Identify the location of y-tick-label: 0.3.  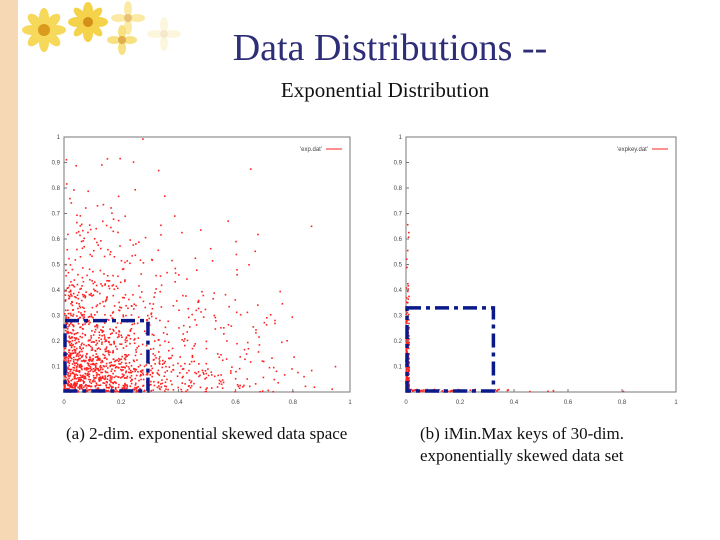
(398, 317).